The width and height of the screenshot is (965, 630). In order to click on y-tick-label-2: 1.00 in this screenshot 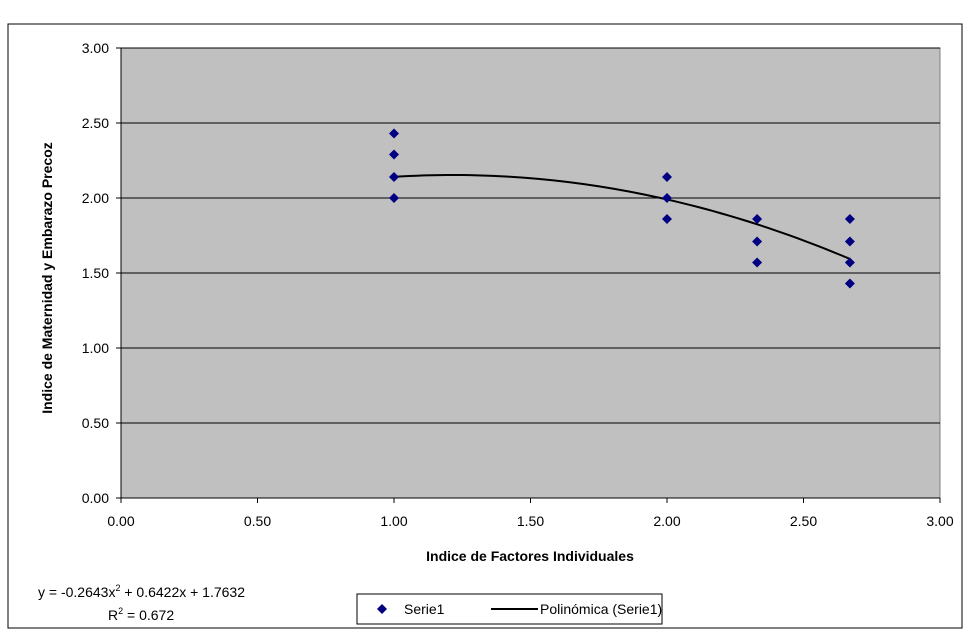, I will do `click(95, 348)`.